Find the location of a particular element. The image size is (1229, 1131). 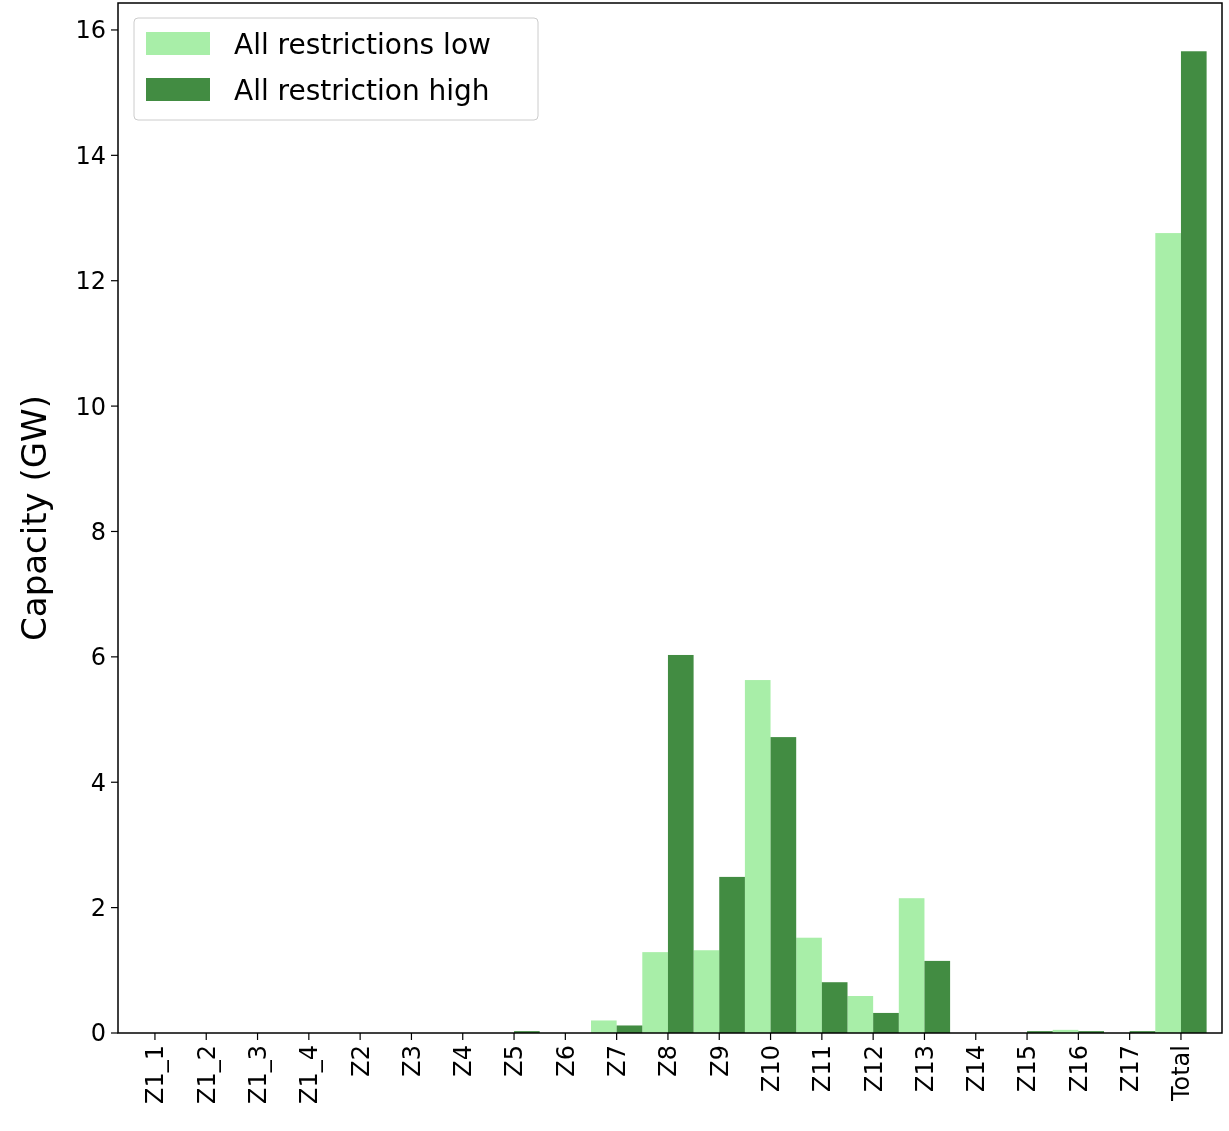

x-tick-label: Z11 is located at coordinates (822, 1068).